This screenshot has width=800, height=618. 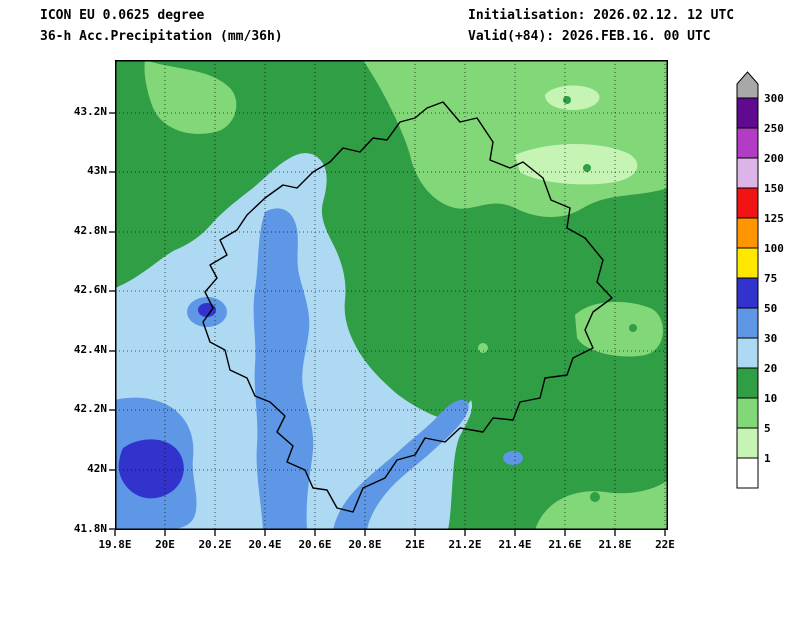 What do you see at coordinates (315, 544) in the screenshot?
I see `lon-tick-label: 20.6E` at bounding box center [315, 544].